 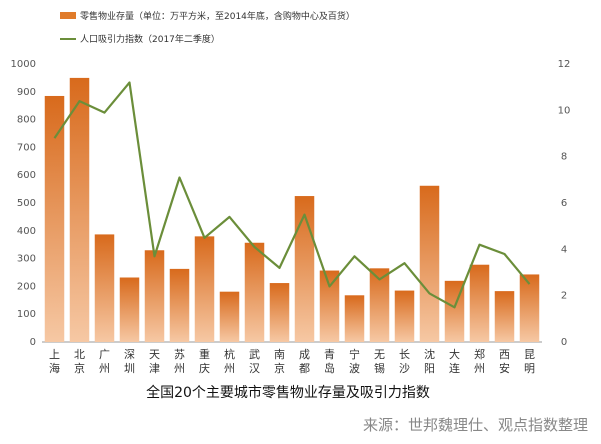 I want to click on x-tick-label: 苏, so click(x=179, y=354).